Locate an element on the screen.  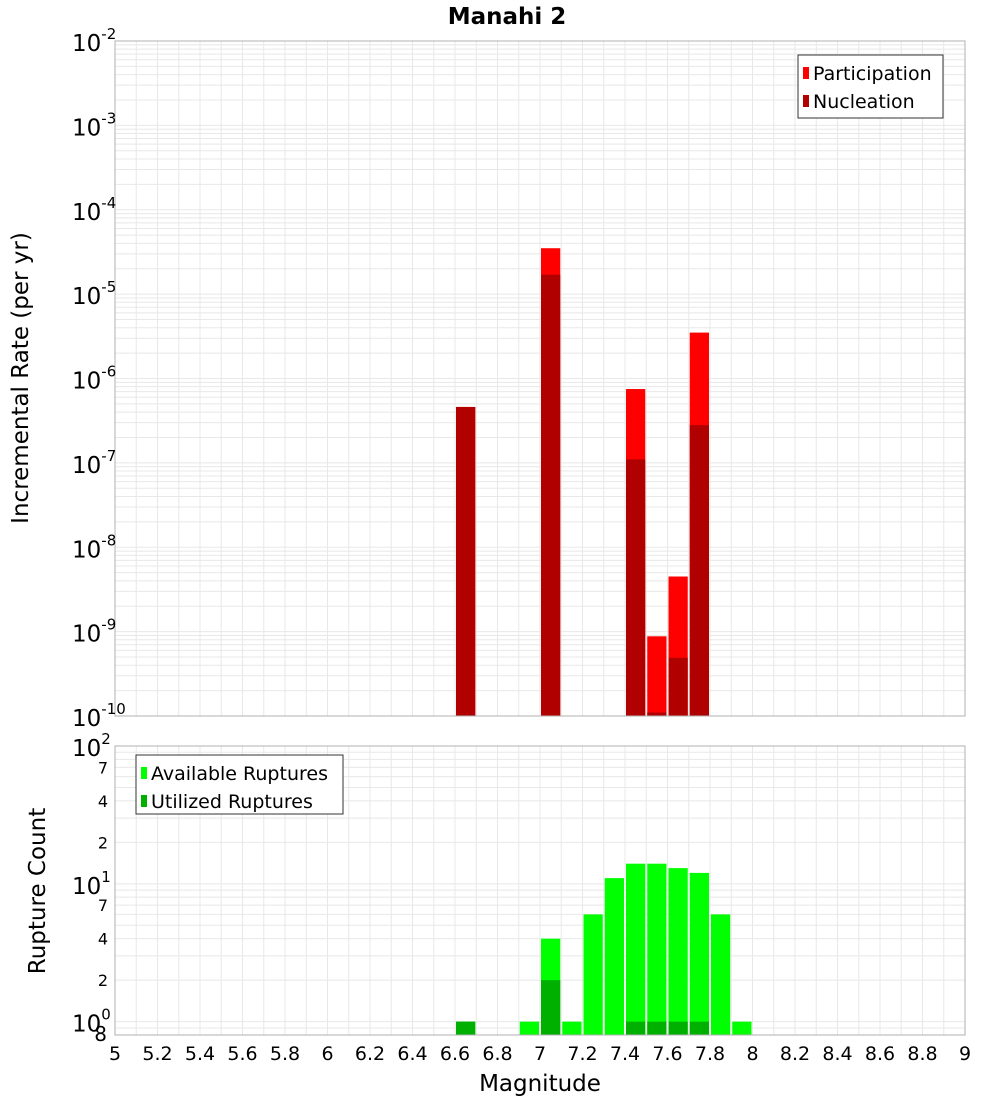
x-tick-label: 7.8 is located at coordinates (710, 1054).